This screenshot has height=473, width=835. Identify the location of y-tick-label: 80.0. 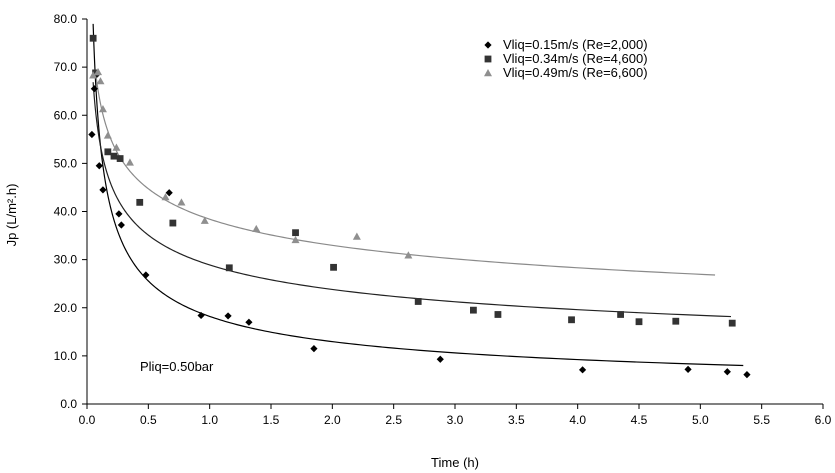
(66, 19).